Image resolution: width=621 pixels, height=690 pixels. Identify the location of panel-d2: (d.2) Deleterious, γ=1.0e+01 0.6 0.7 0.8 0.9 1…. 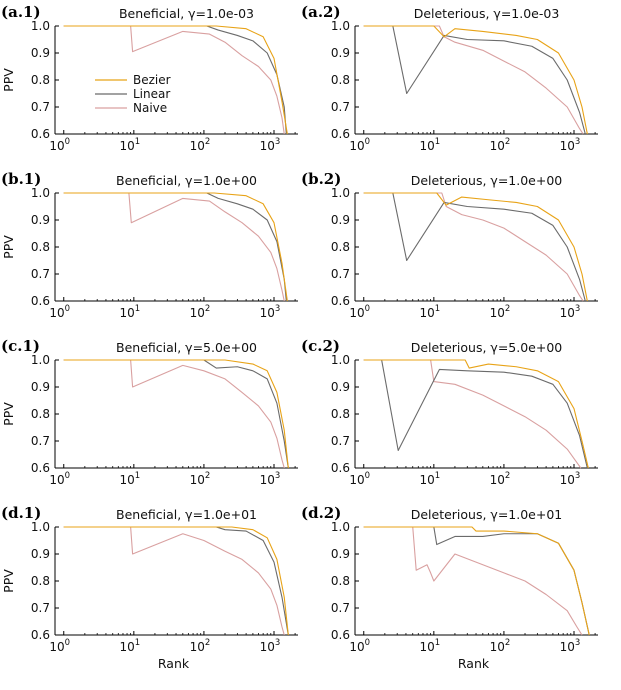
(449, 587).